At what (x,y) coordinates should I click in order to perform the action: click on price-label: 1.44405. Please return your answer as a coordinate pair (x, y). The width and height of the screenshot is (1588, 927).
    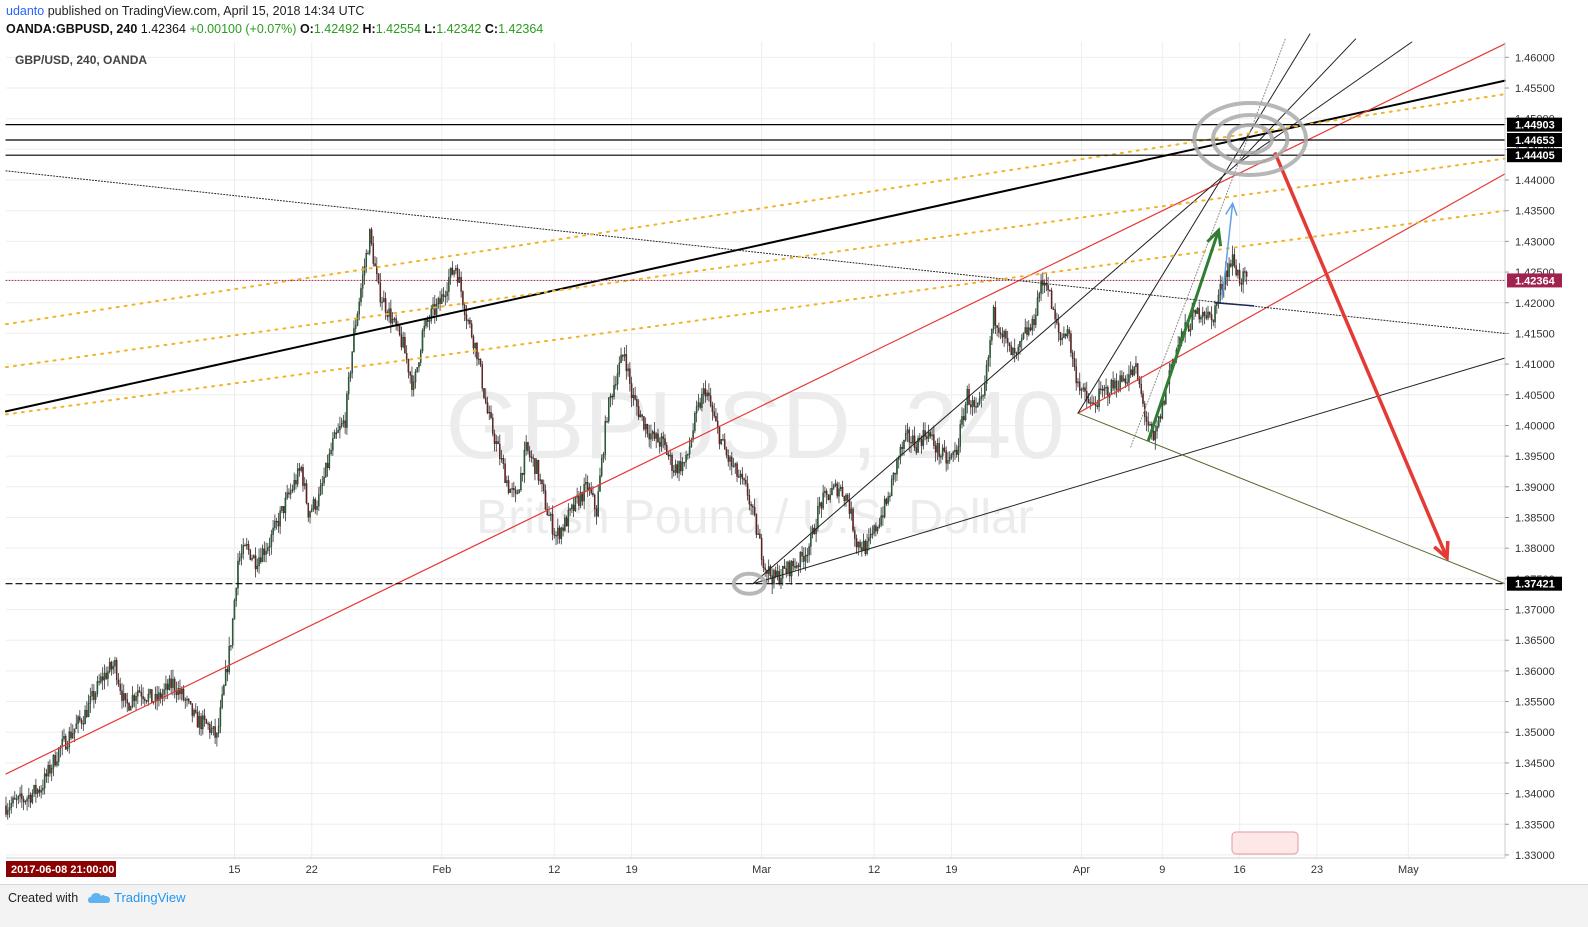
    Looking at the image, I should click on (1535, 156).